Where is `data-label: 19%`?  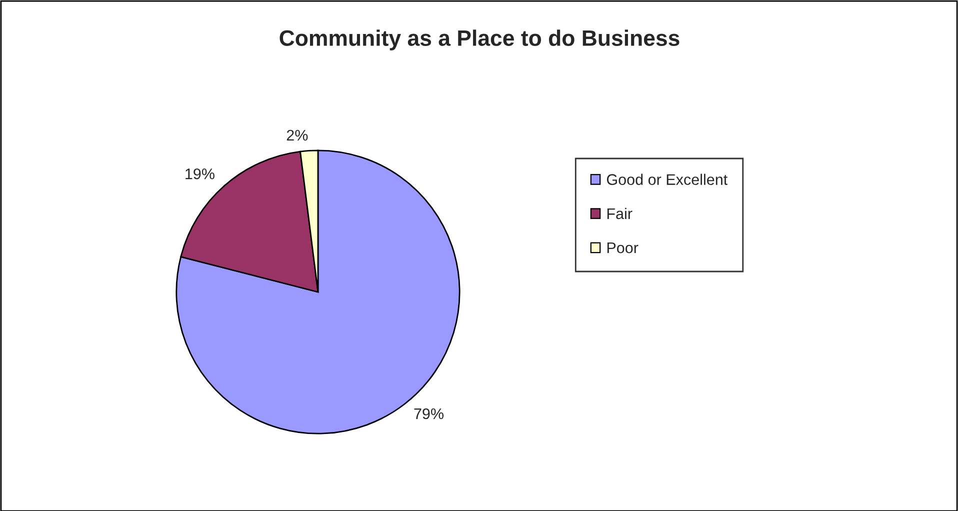
data-label: 19% is located at coordinates (200, 174).